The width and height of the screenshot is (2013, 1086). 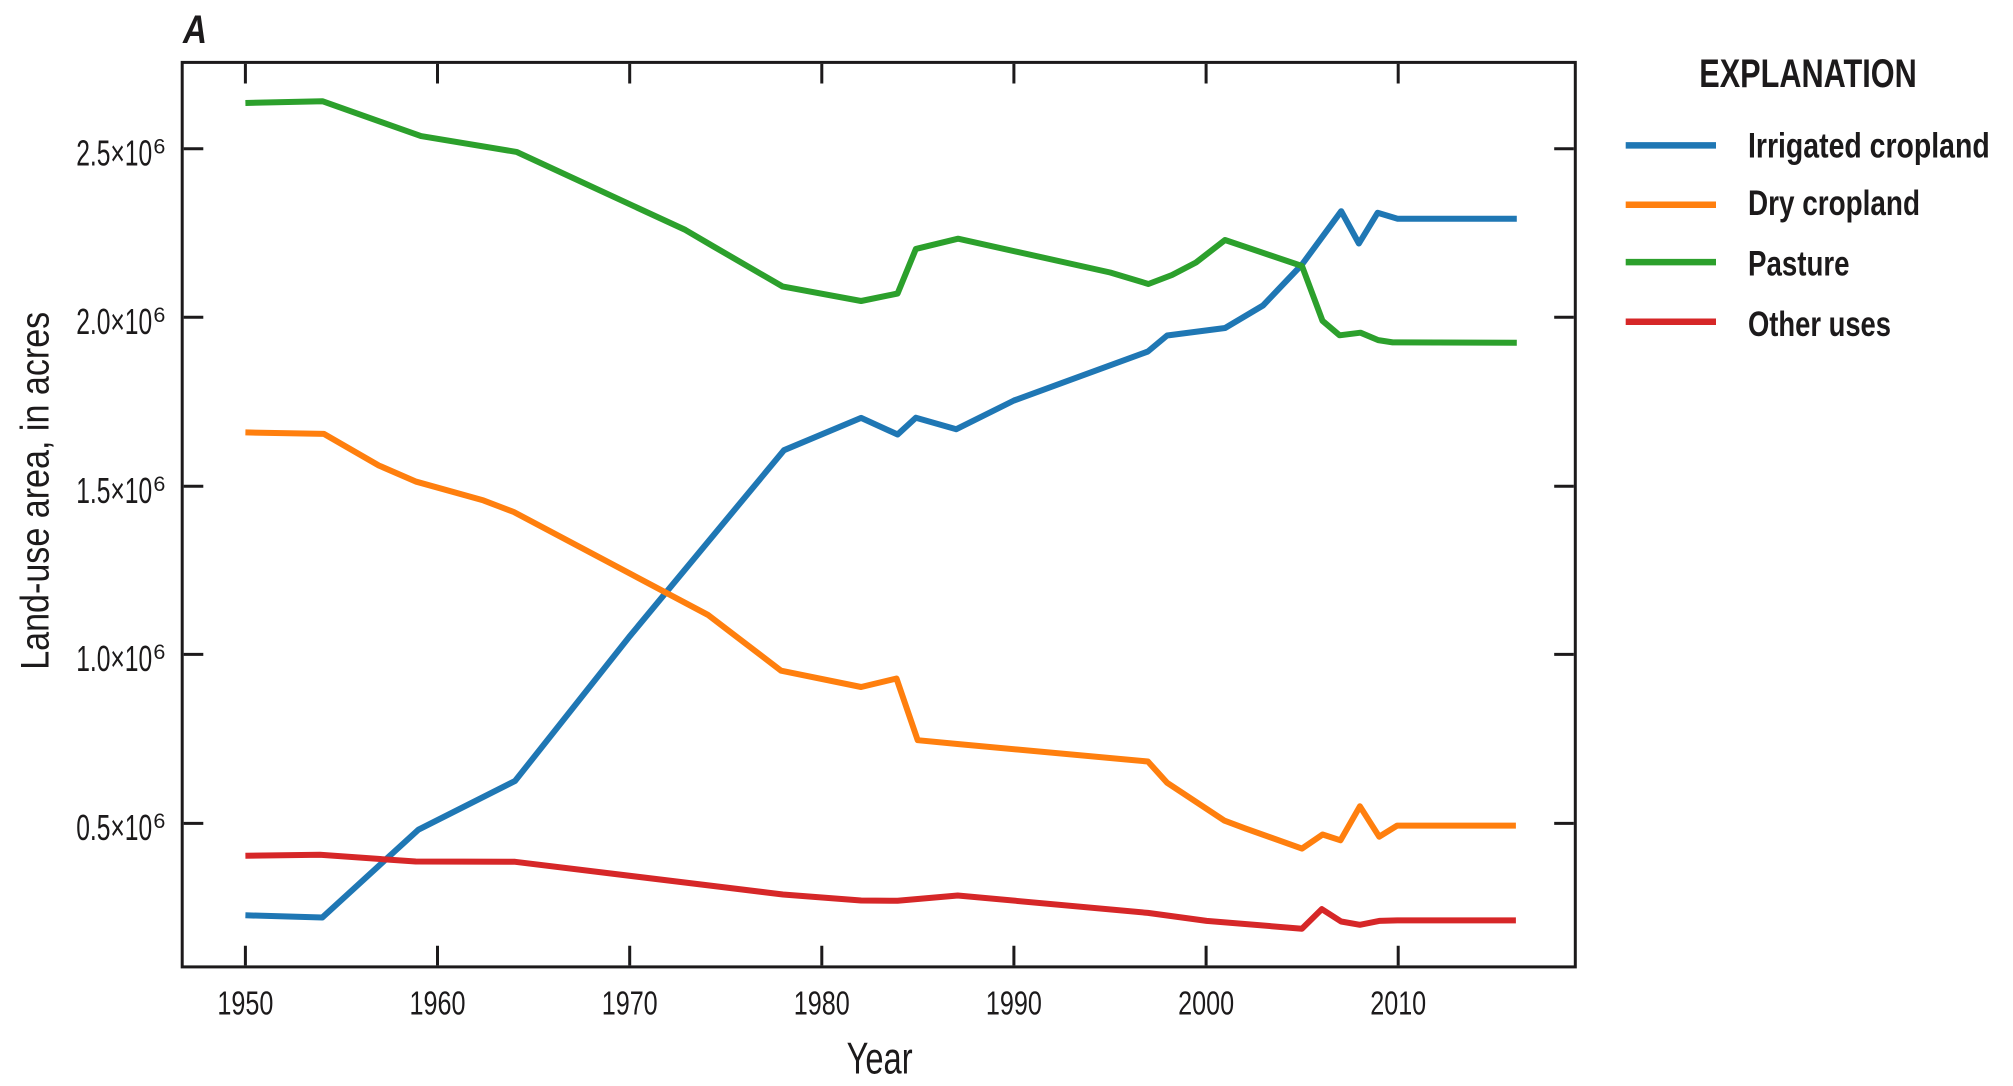 I want to click on svg-text: 2.5×10, so click(x=114, y=152).